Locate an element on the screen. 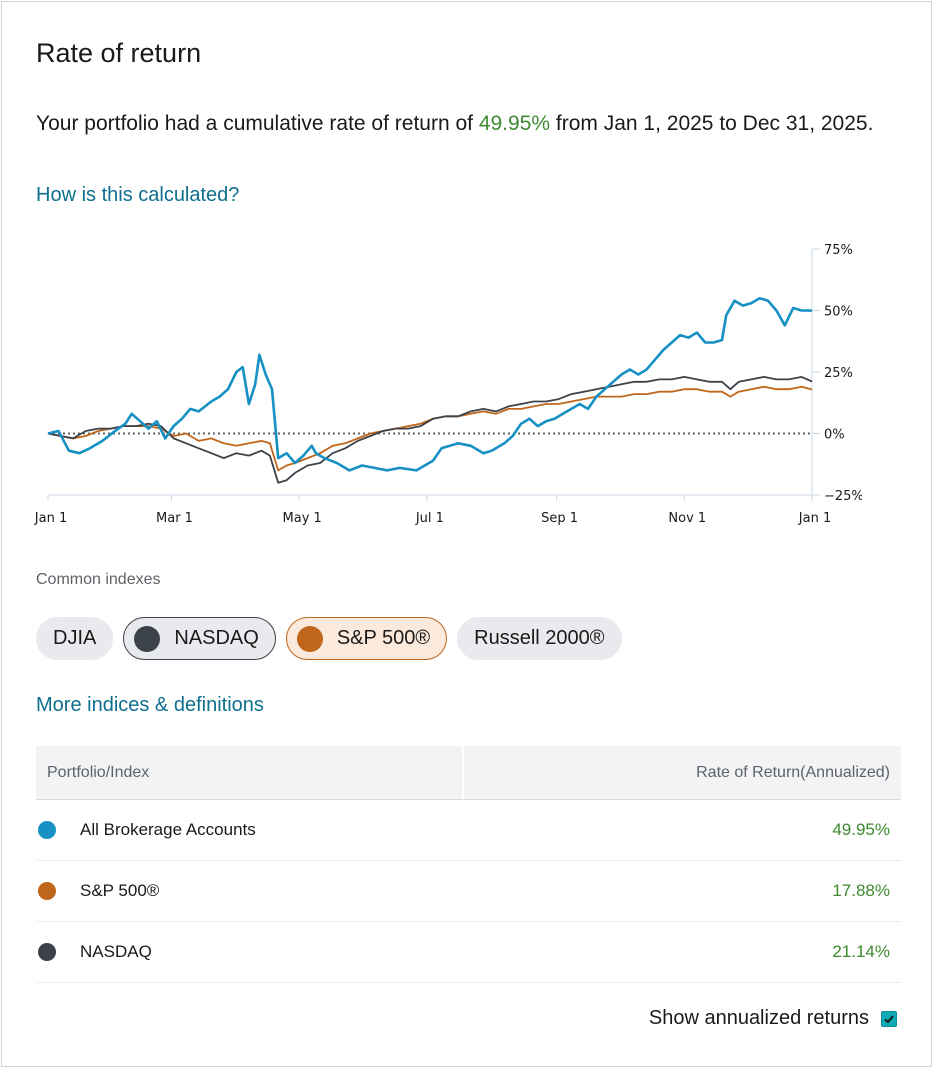 The image size is (934, 1069). table-row: NASDAQ 21.14% is located at coordinates (468, 952).